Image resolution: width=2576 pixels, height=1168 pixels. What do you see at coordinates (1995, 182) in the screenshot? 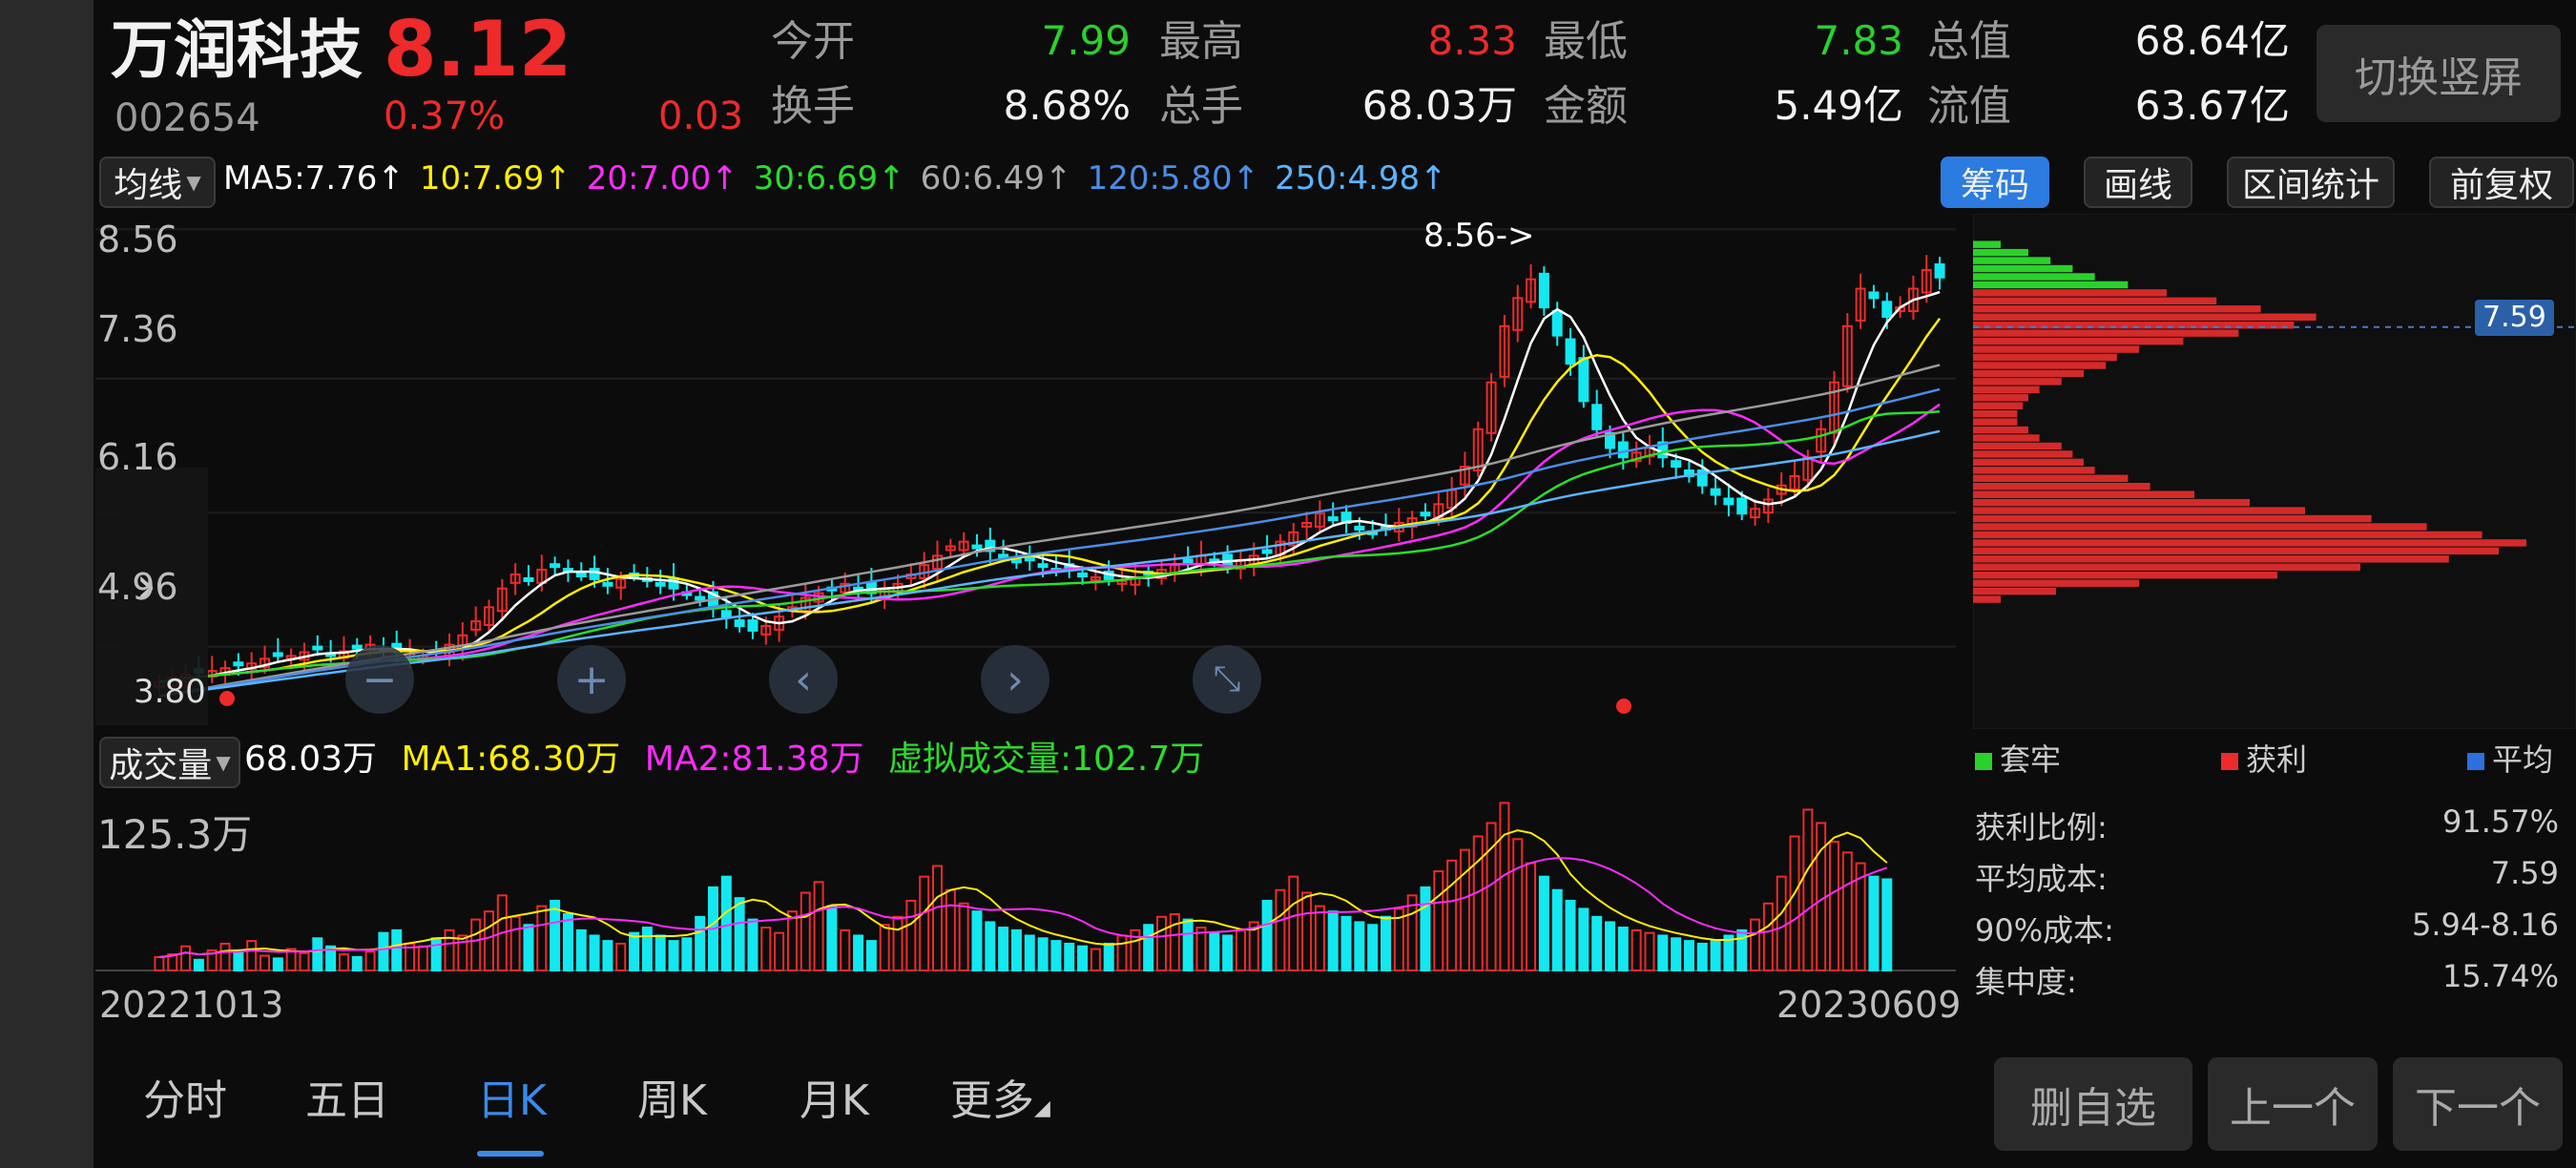
I see `chip-button: 筹码` at bounding box center [1995, 182].